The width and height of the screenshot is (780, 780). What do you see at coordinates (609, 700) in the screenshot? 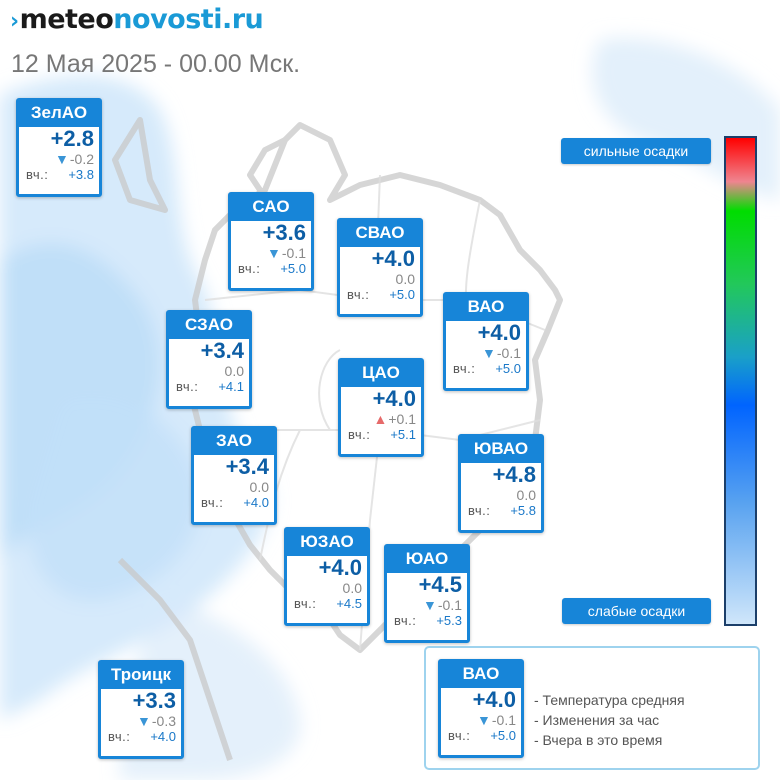
I see `legend-line-temperature: - Температура средняя` at bounding box center [609, 700].